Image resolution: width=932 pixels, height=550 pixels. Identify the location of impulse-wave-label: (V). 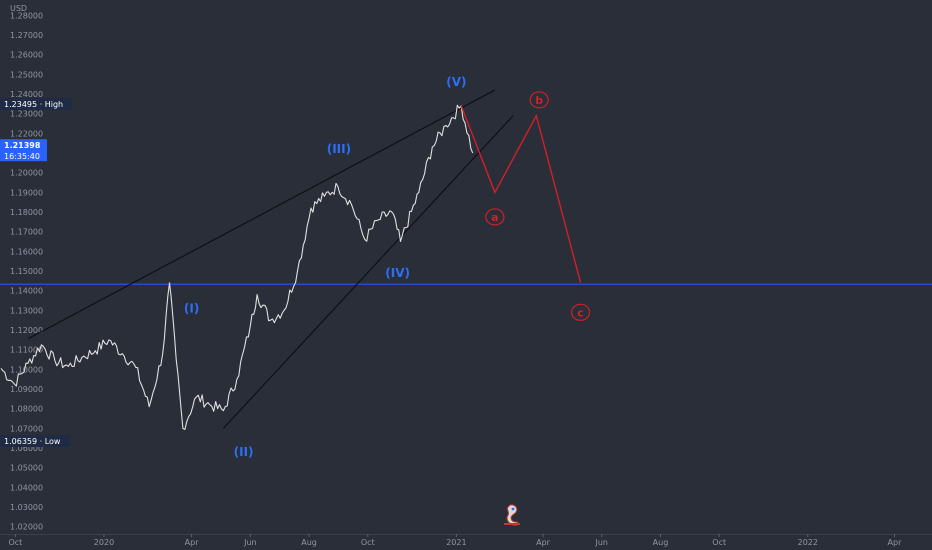
(456, 82).